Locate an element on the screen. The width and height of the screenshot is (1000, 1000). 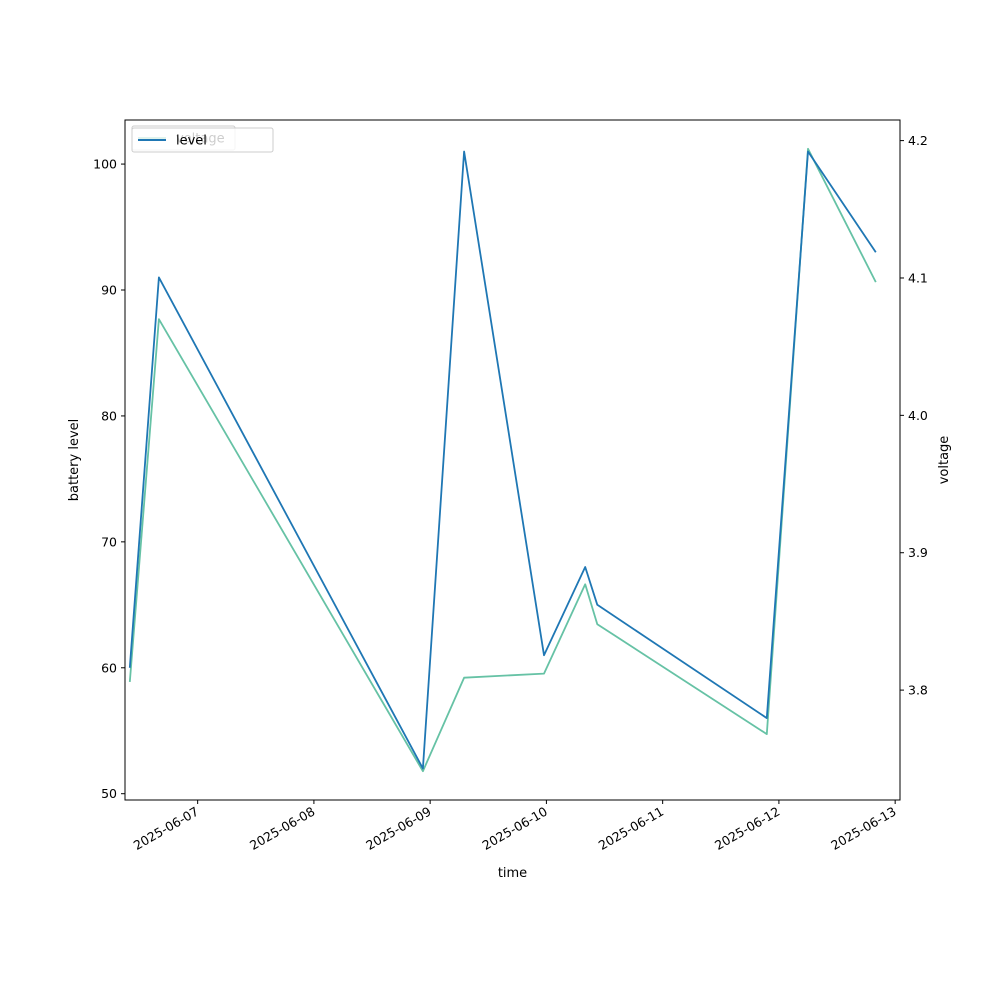
right-tick-label: 4.0 is located at coordinates (918, 415).